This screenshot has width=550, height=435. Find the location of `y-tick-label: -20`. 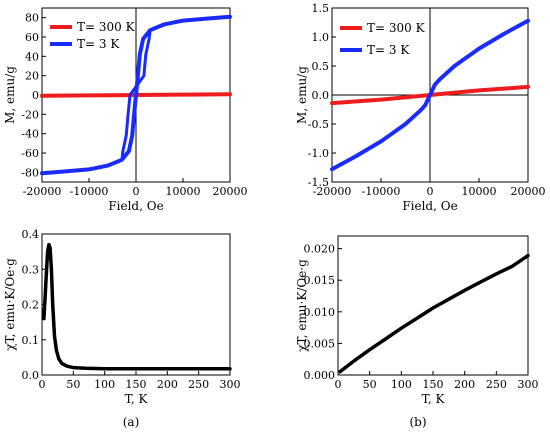

y-tick-label: -20 is located at coordinates (30, 114).